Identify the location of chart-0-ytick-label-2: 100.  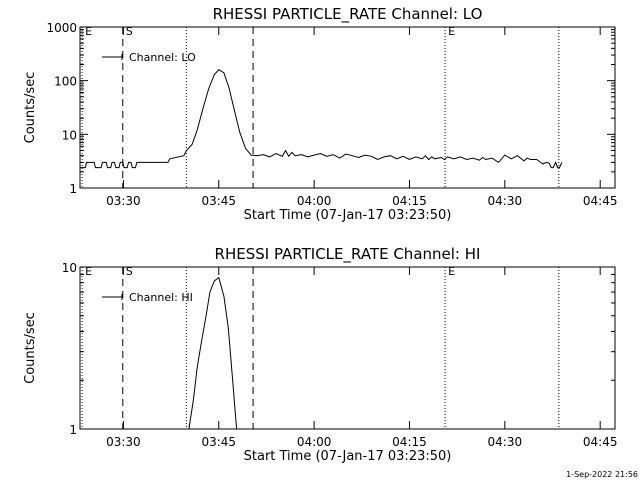
(65, 82).